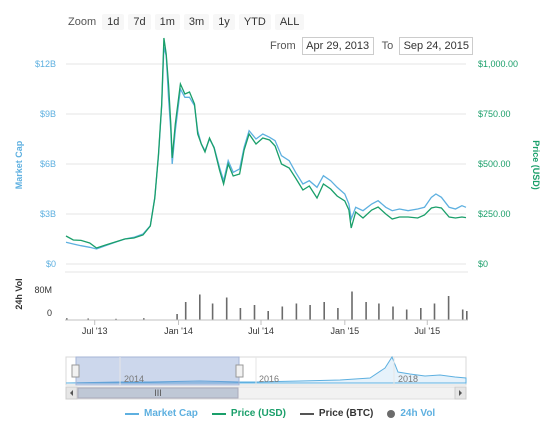 The height and width of the screenshot is (437, 556). I want to click on left-tick-label: $6B, so click(48, 164).